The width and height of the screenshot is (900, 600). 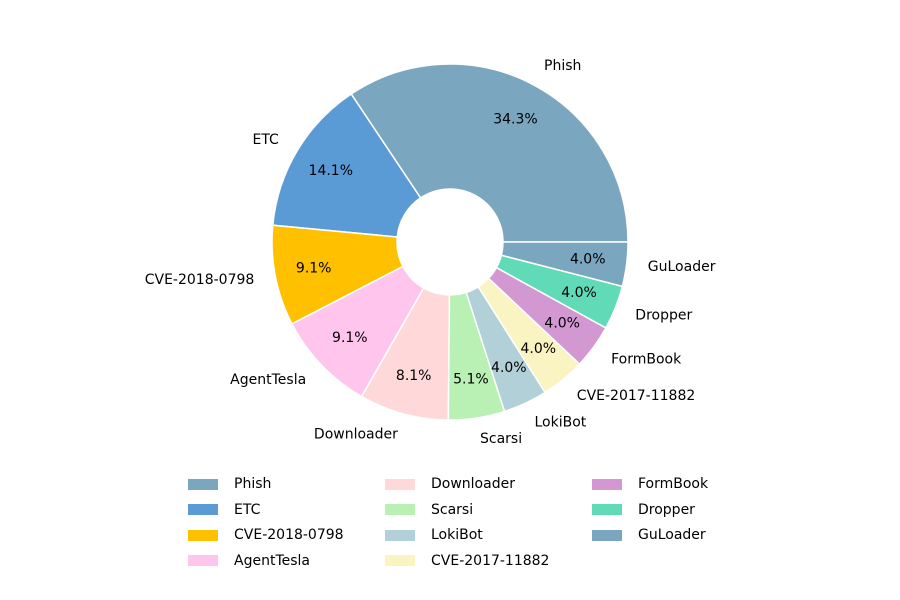 I want to click on legend-label: GuLoader, so click(x=672, y=535).